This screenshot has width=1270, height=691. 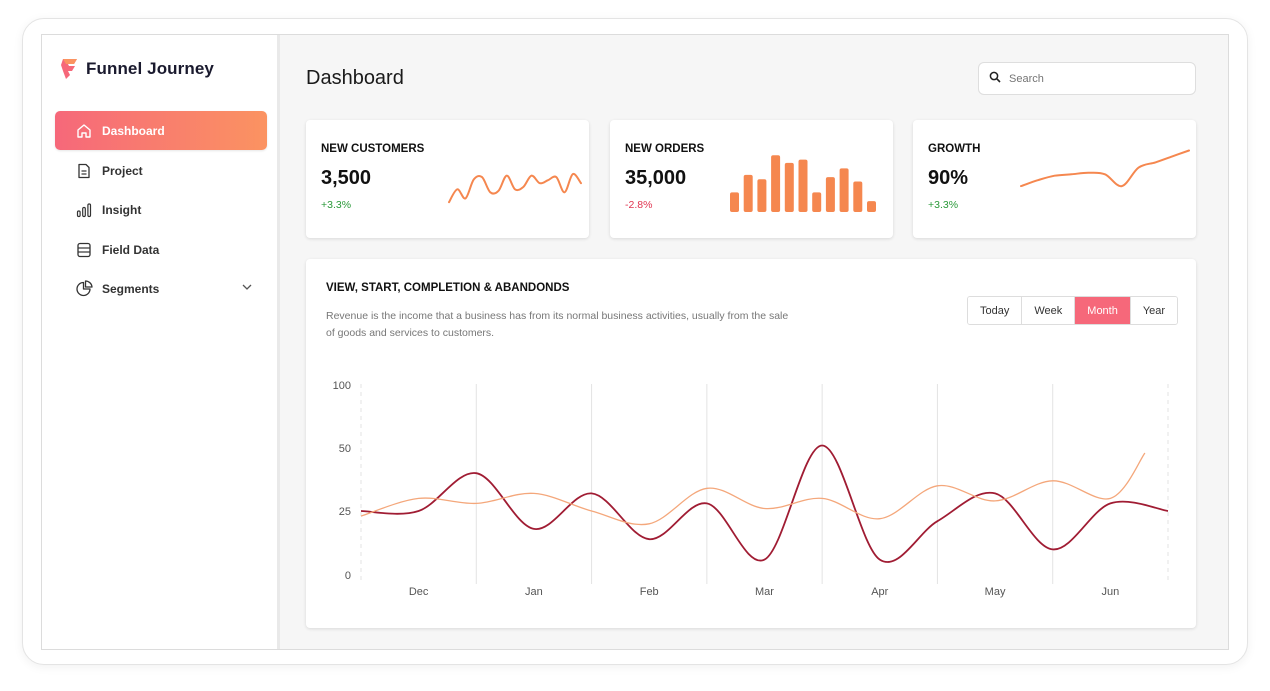 What do you see at coordinates (448, 288) in the screenshot?
I see `chart-card-title: VIEW, START, COMPLETION & ABANDONDS` at bounding box center [448, 288].